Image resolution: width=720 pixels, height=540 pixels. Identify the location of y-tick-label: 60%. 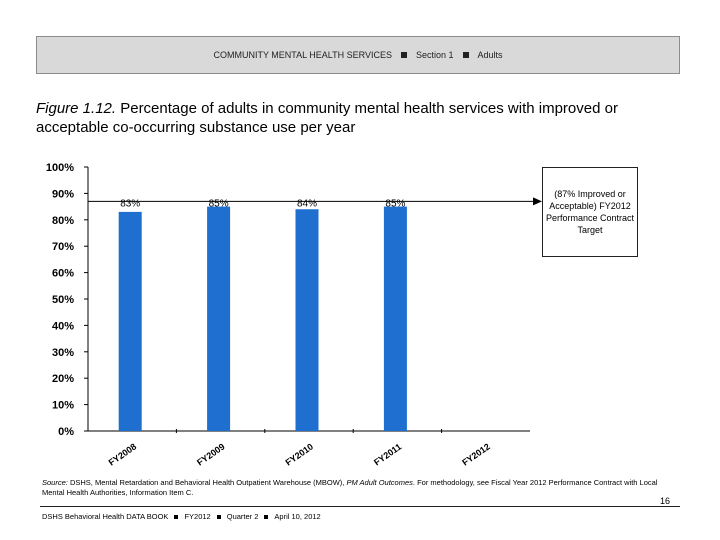
(63, 274).